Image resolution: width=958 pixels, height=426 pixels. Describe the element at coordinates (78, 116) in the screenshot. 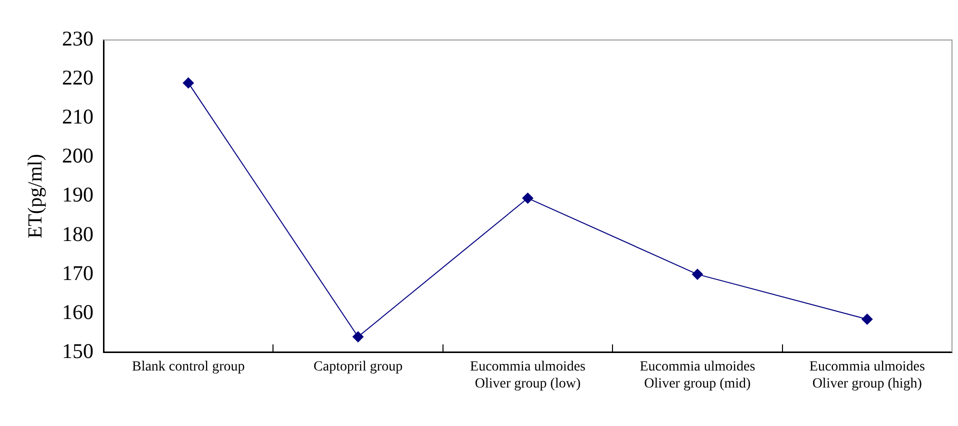

I see `y-tick-label: 210` at that location.